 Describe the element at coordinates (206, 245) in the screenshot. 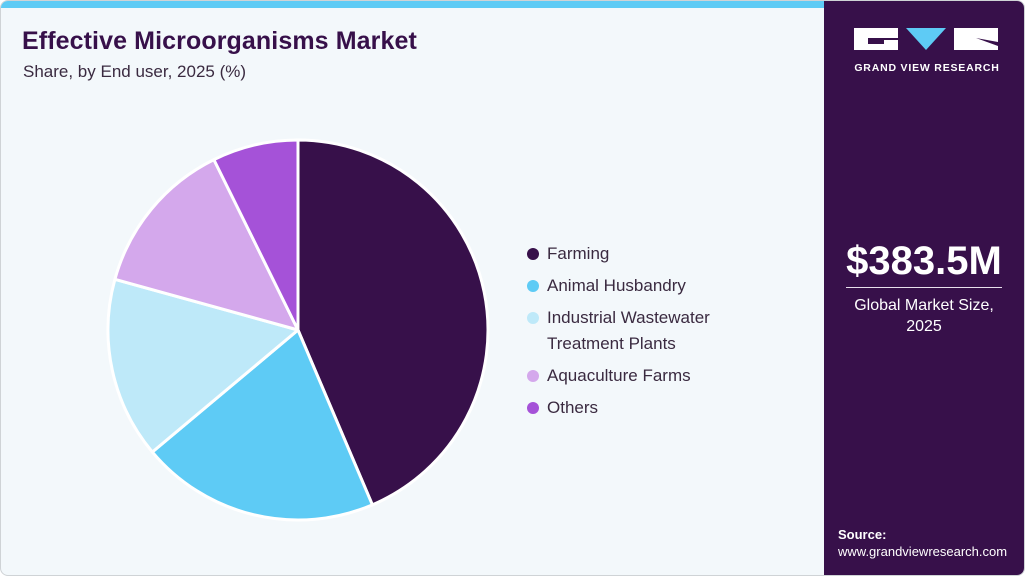

I see `pie-slice-aquaculture-farms` at that location.